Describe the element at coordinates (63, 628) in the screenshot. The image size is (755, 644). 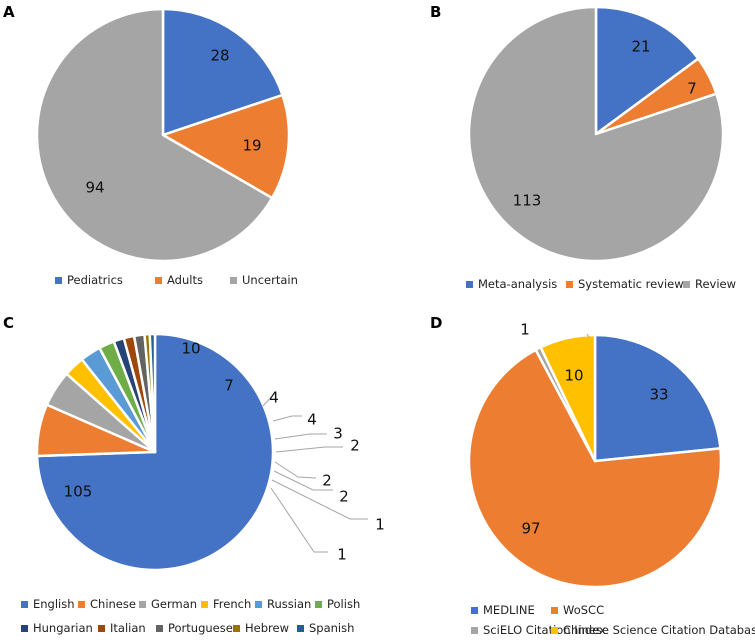
I see `legend-label-c-hungarian: Hungarian` at that location.